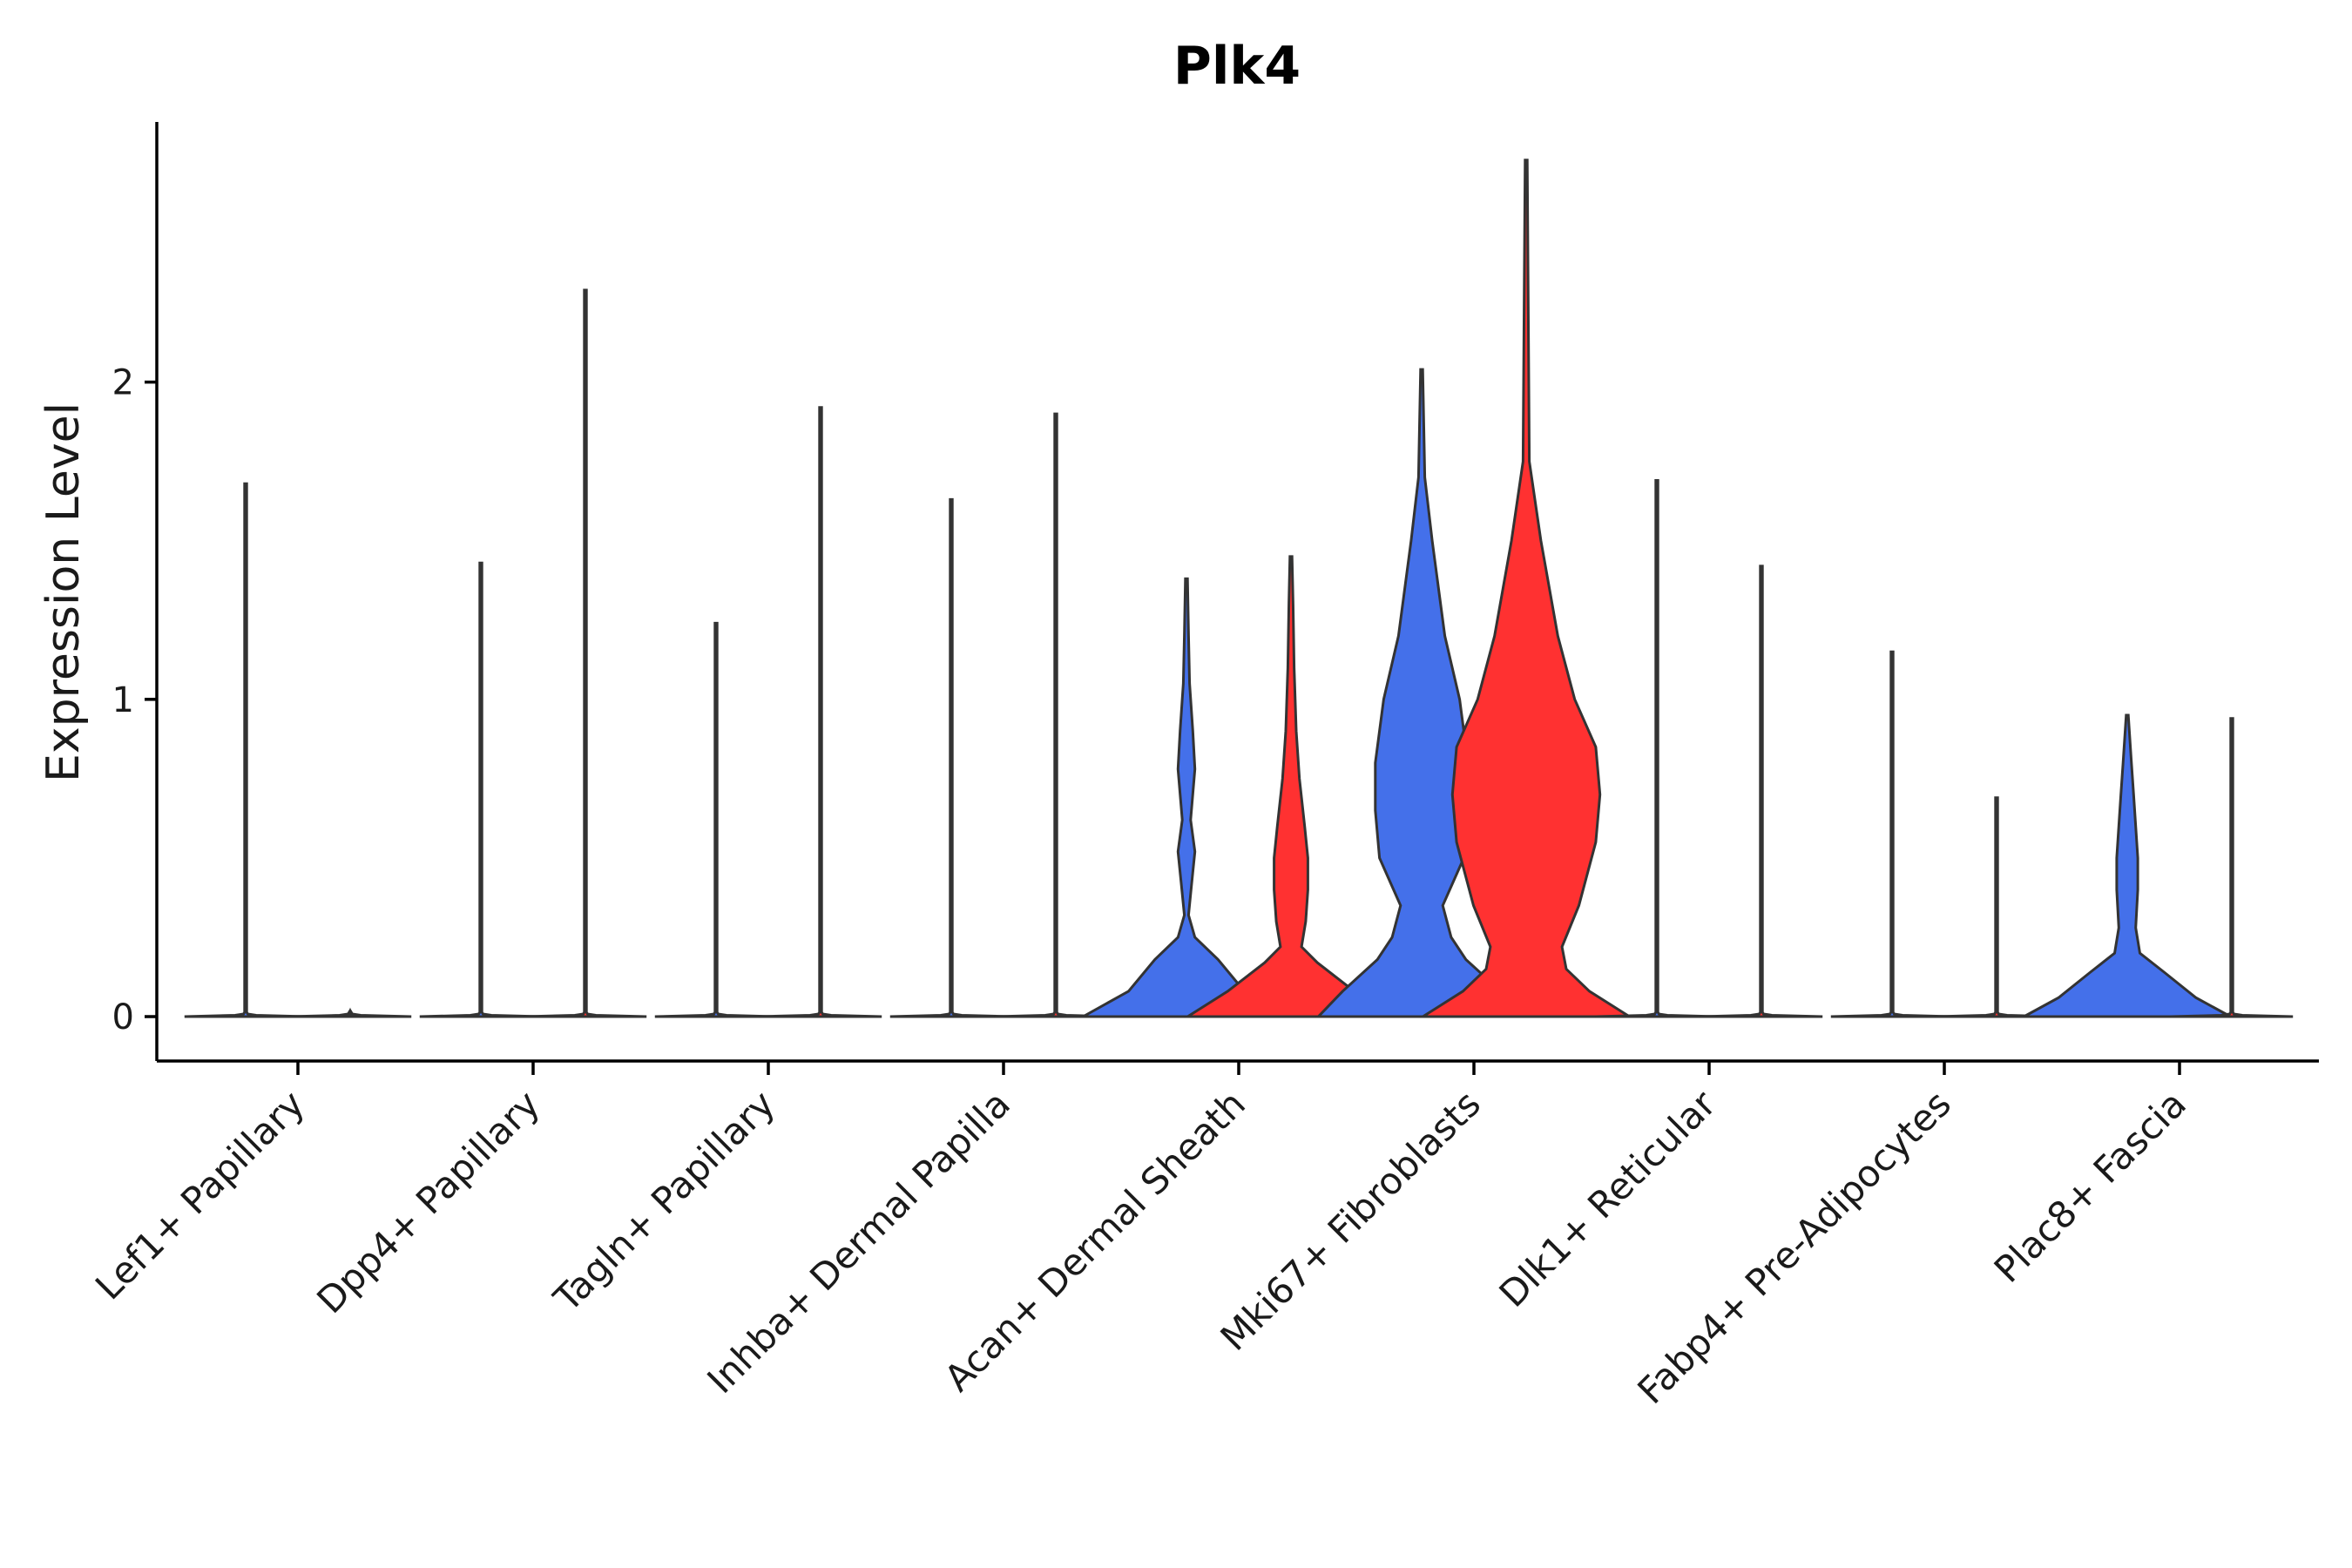 This screenshot has width=2352, height=1568. I want to click on x-tick-label: Dlk1+ Reticular, so click(1608, 1198).